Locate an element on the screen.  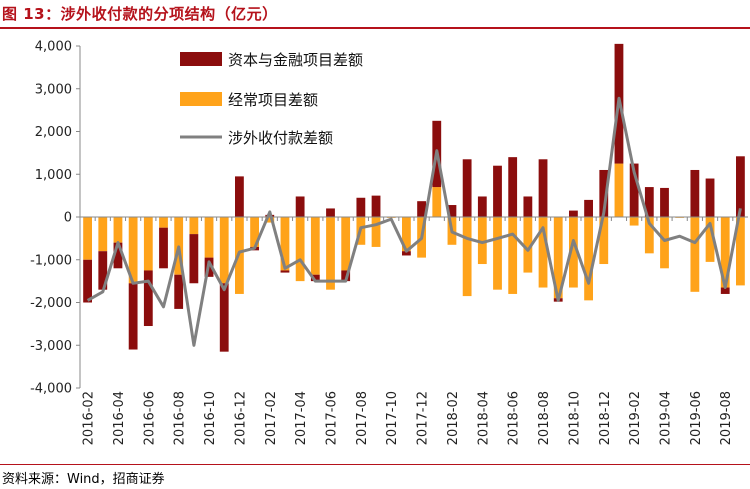
y-tick-label: 2,000 is located at coordinates (53, 132).